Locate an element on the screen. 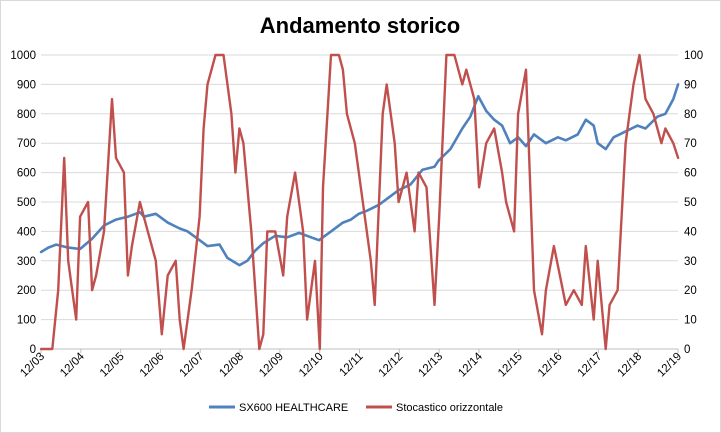 This screenshot has width=721, height=433. y-right-tick-label: 20 is located at coordinates (690, 291).